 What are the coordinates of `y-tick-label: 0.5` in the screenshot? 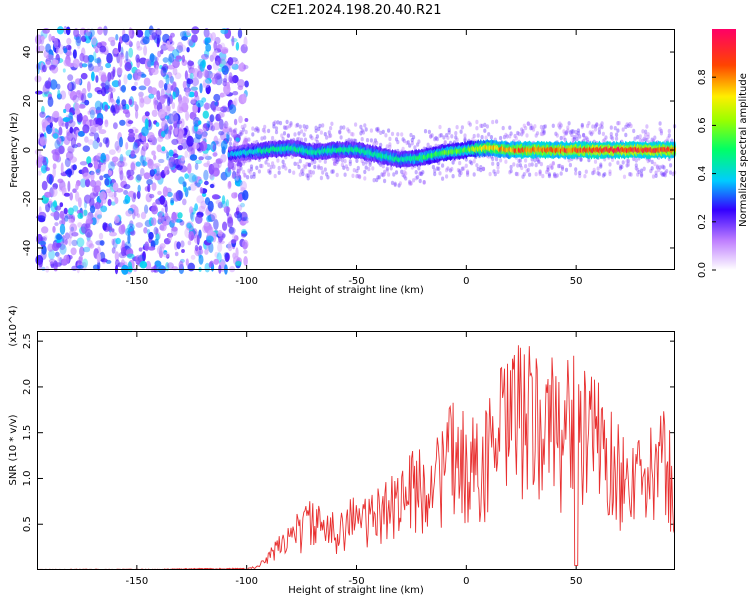 It's located at (27, 524).